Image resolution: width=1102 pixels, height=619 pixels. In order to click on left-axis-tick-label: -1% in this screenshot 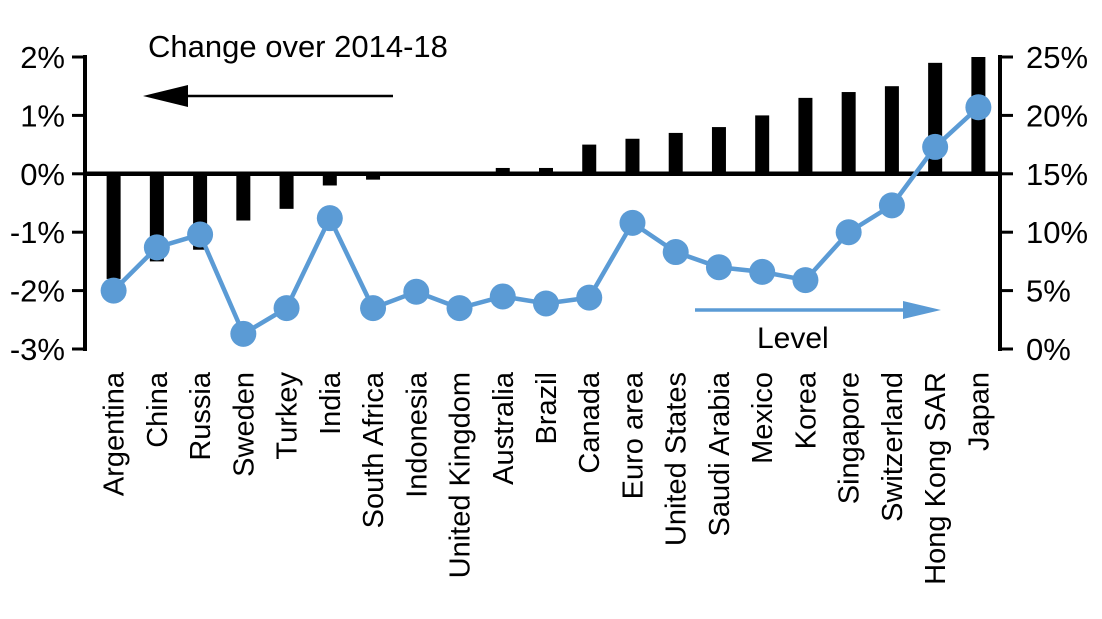, I will do `click(37, 232)`.